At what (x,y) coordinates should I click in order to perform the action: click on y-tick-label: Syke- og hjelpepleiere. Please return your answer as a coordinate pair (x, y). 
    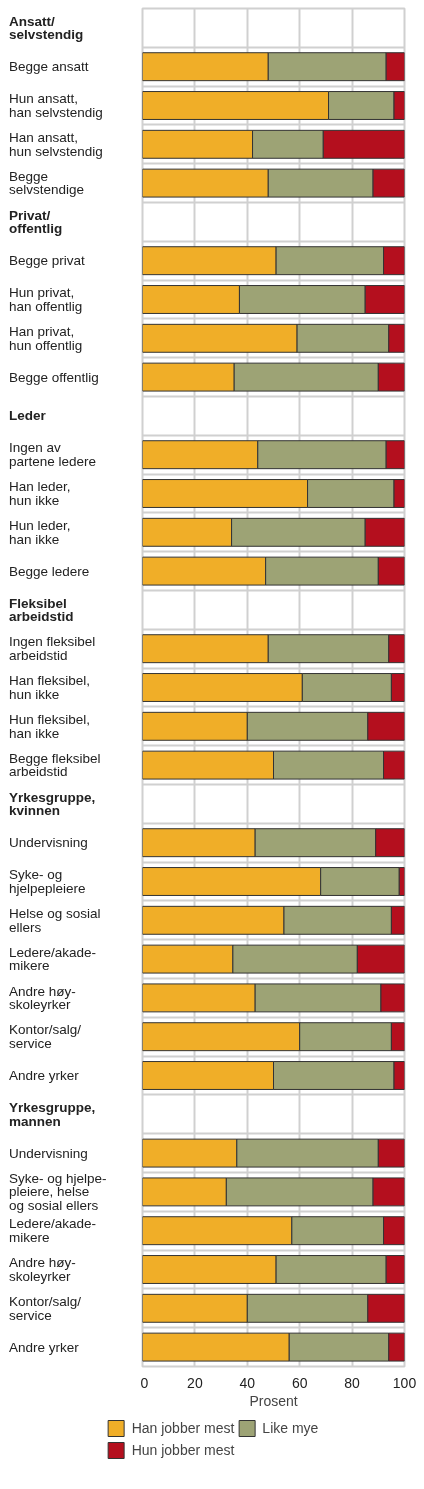
    Looking at the image, I should click on (47, 881).